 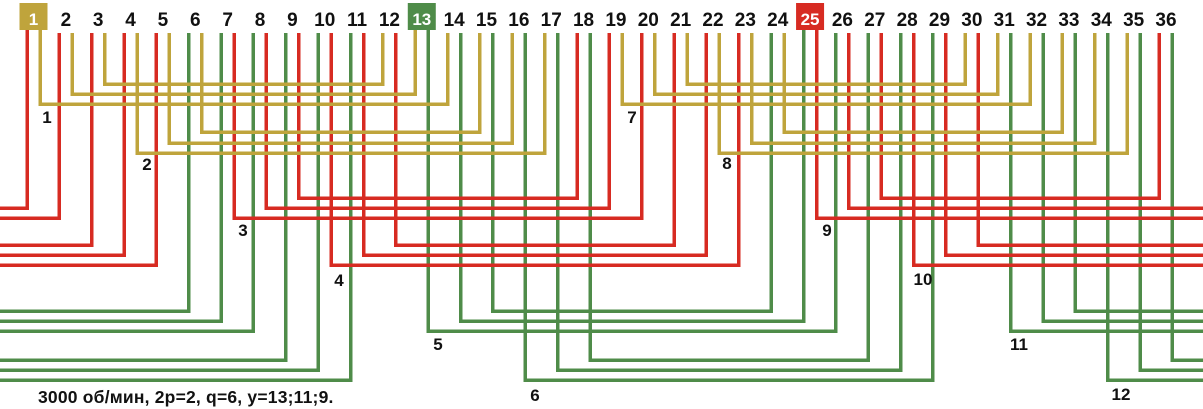 I want to click on phase-start-number: 1, so click(x=33, y=19).